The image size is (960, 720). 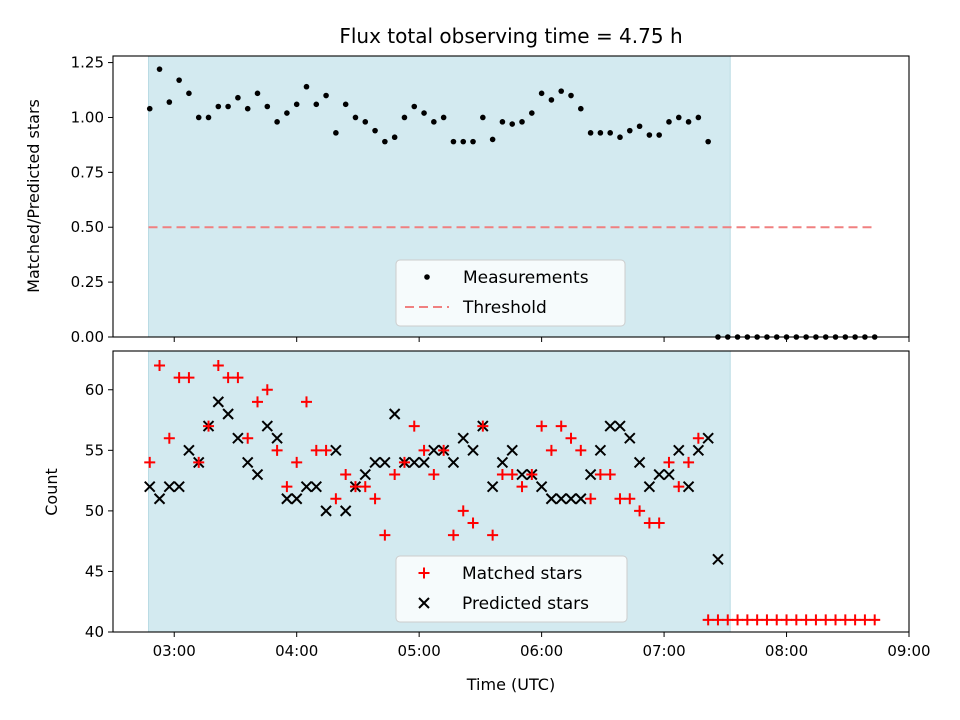 I want to click on x-tick-label: 09:00, so click(x=908, y=651).